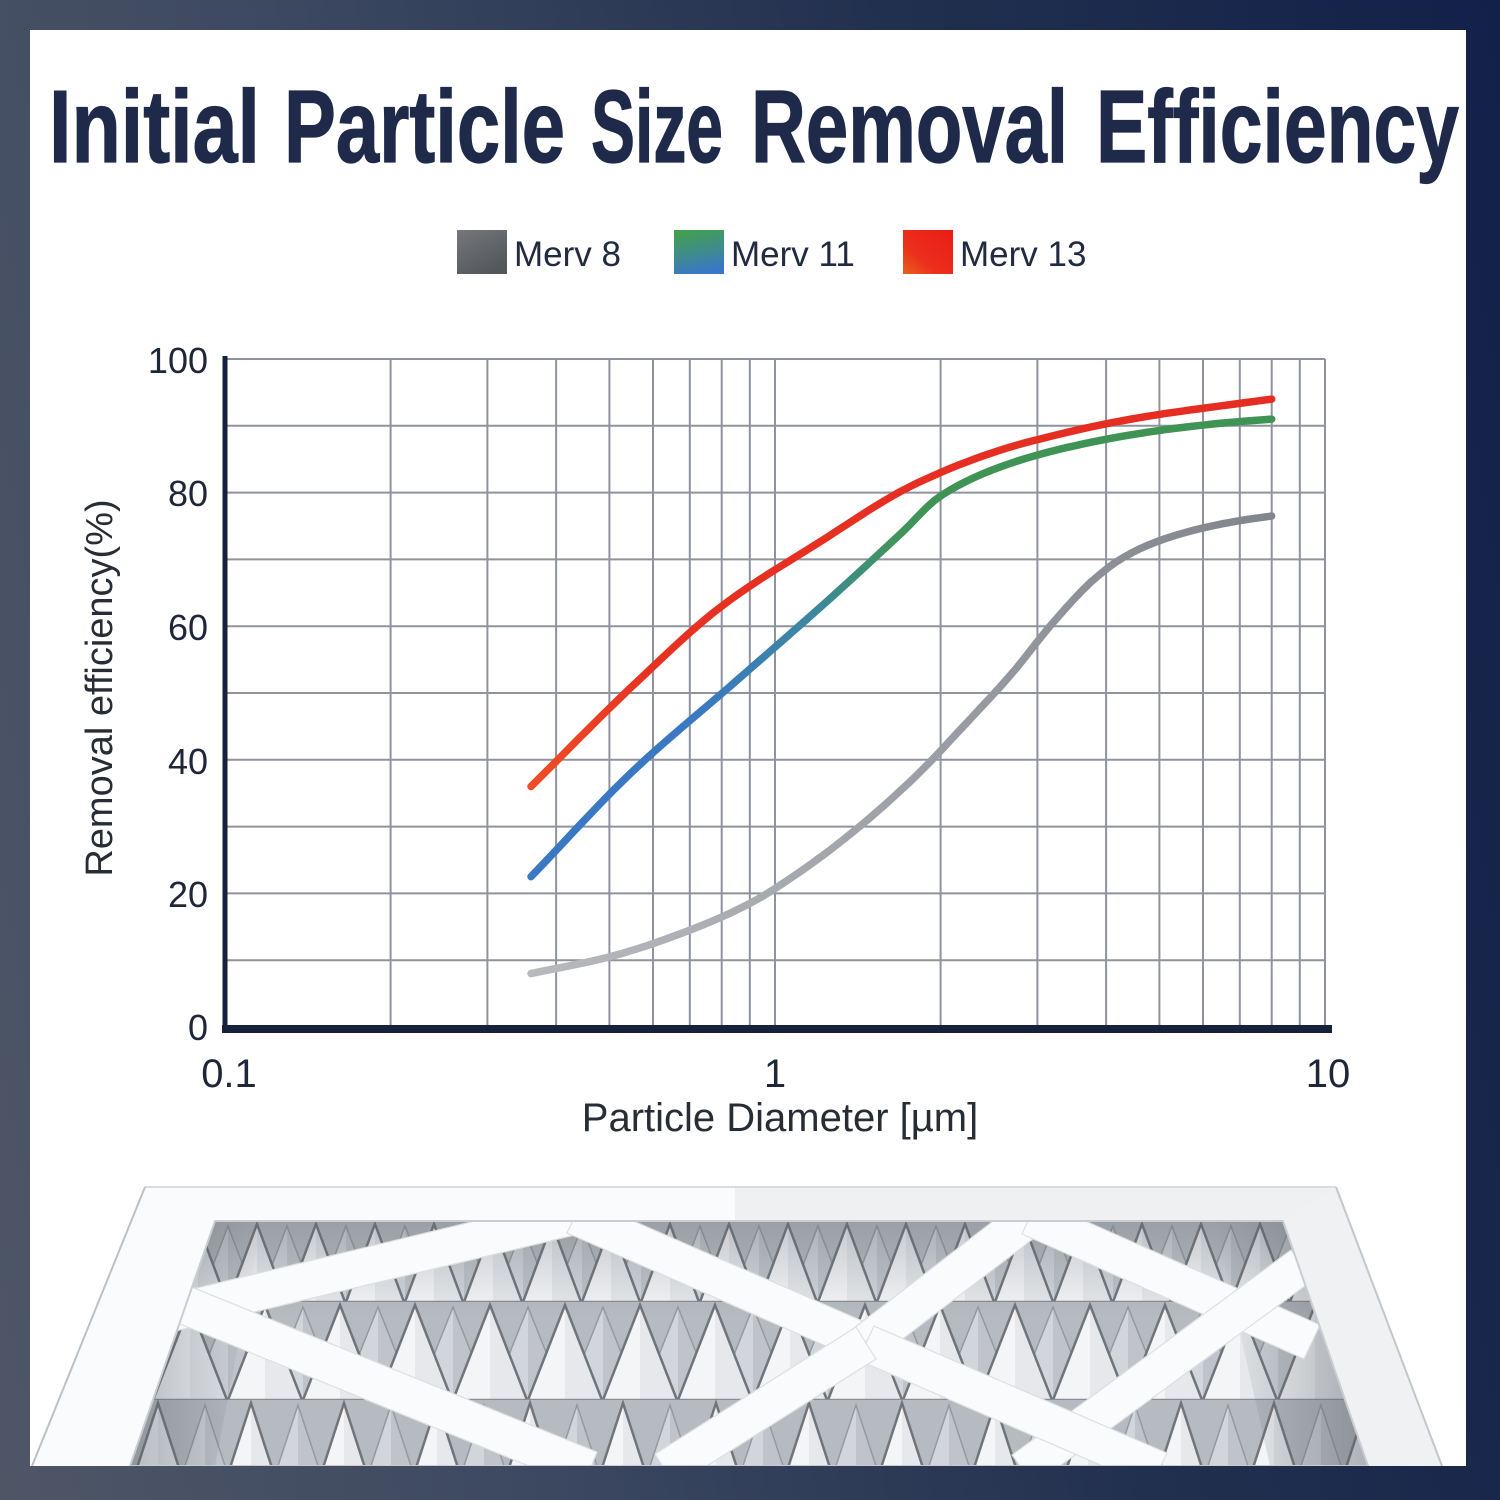 The width and height of the screenshot is (1500, 1500). I want to click on svg-text: Merv 11, so click(793, 254).